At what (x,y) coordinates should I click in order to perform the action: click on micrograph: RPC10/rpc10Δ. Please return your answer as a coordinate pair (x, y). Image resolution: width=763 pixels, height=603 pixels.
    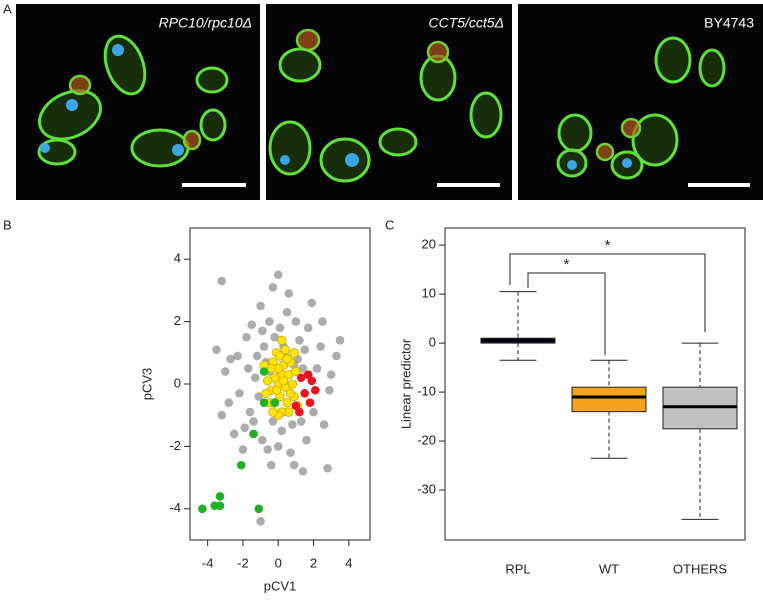
    Looking at the image, I should click on (138, 102).